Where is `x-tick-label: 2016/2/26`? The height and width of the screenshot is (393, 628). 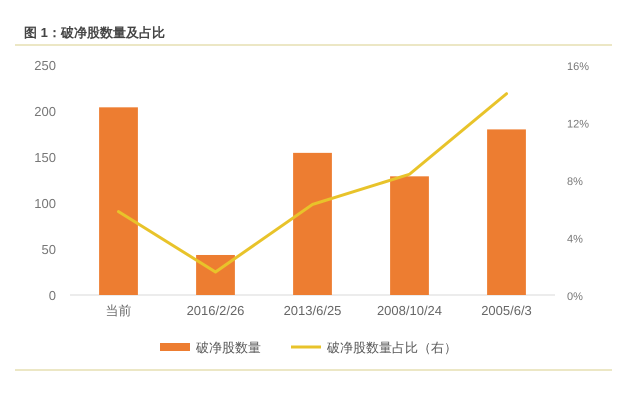 x-tick-label: 2016/2/26 is located at coordinates (215, 310).